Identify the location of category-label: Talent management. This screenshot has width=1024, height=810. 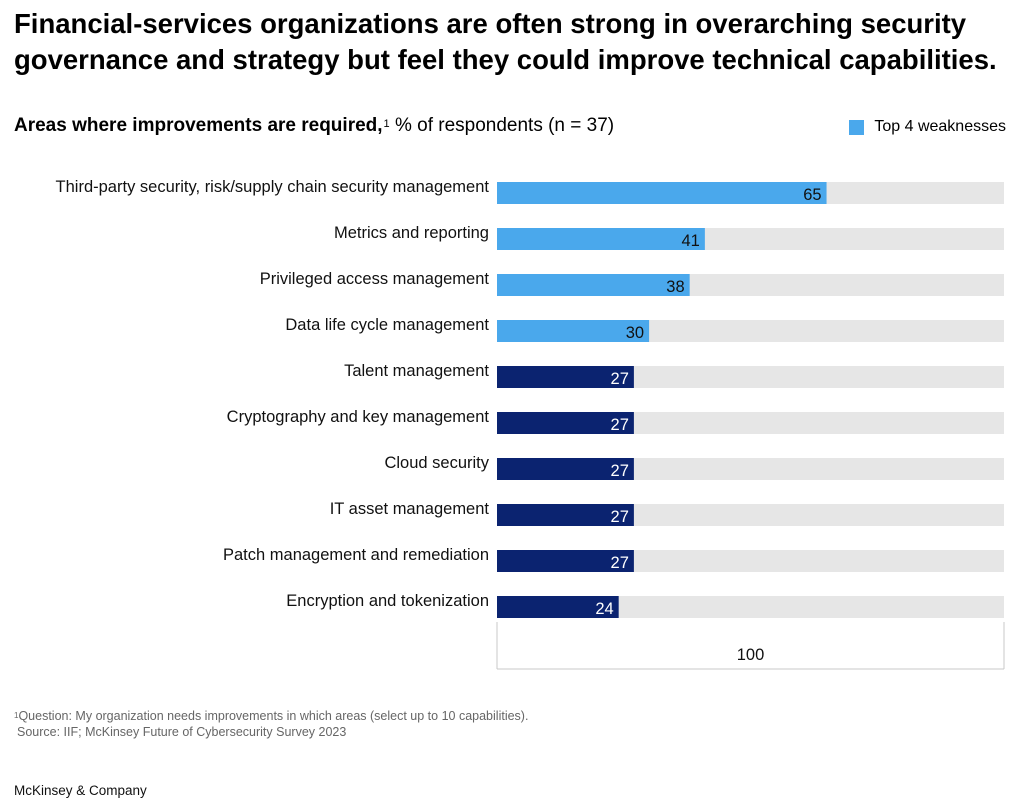
(416, 371).